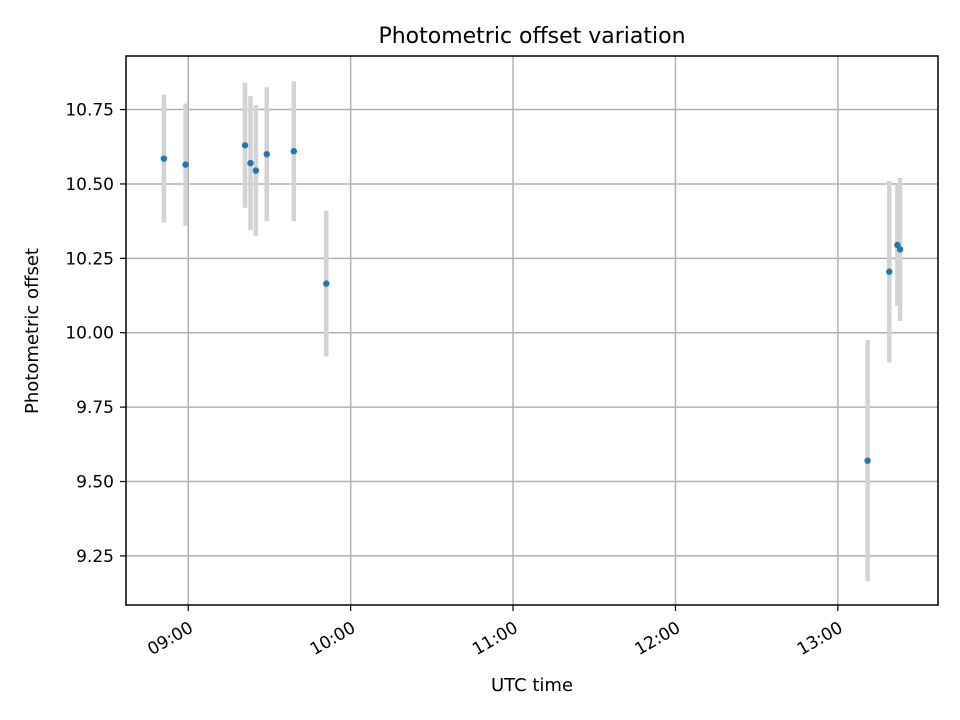 This screenshot has height=720, width=960. Describe the element at coordinates (89, 185) in the screenshot. I see `y-tick-label: 10.50` at that location.